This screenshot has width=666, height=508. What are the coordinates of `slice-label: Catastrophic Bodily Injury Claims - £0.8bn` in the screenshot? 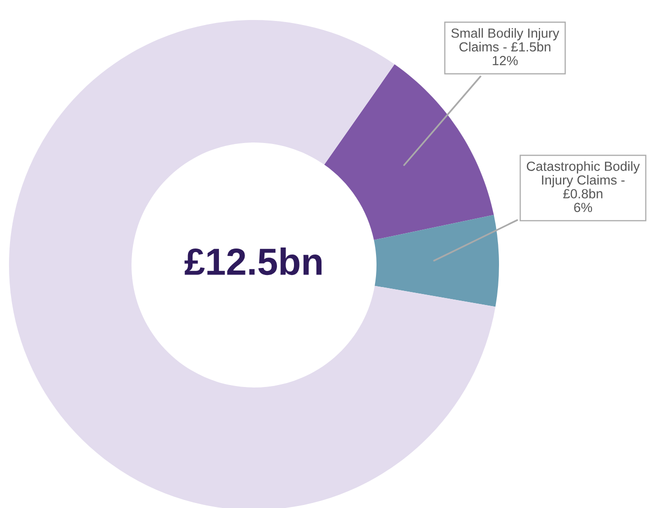 It's located at (583, 179).